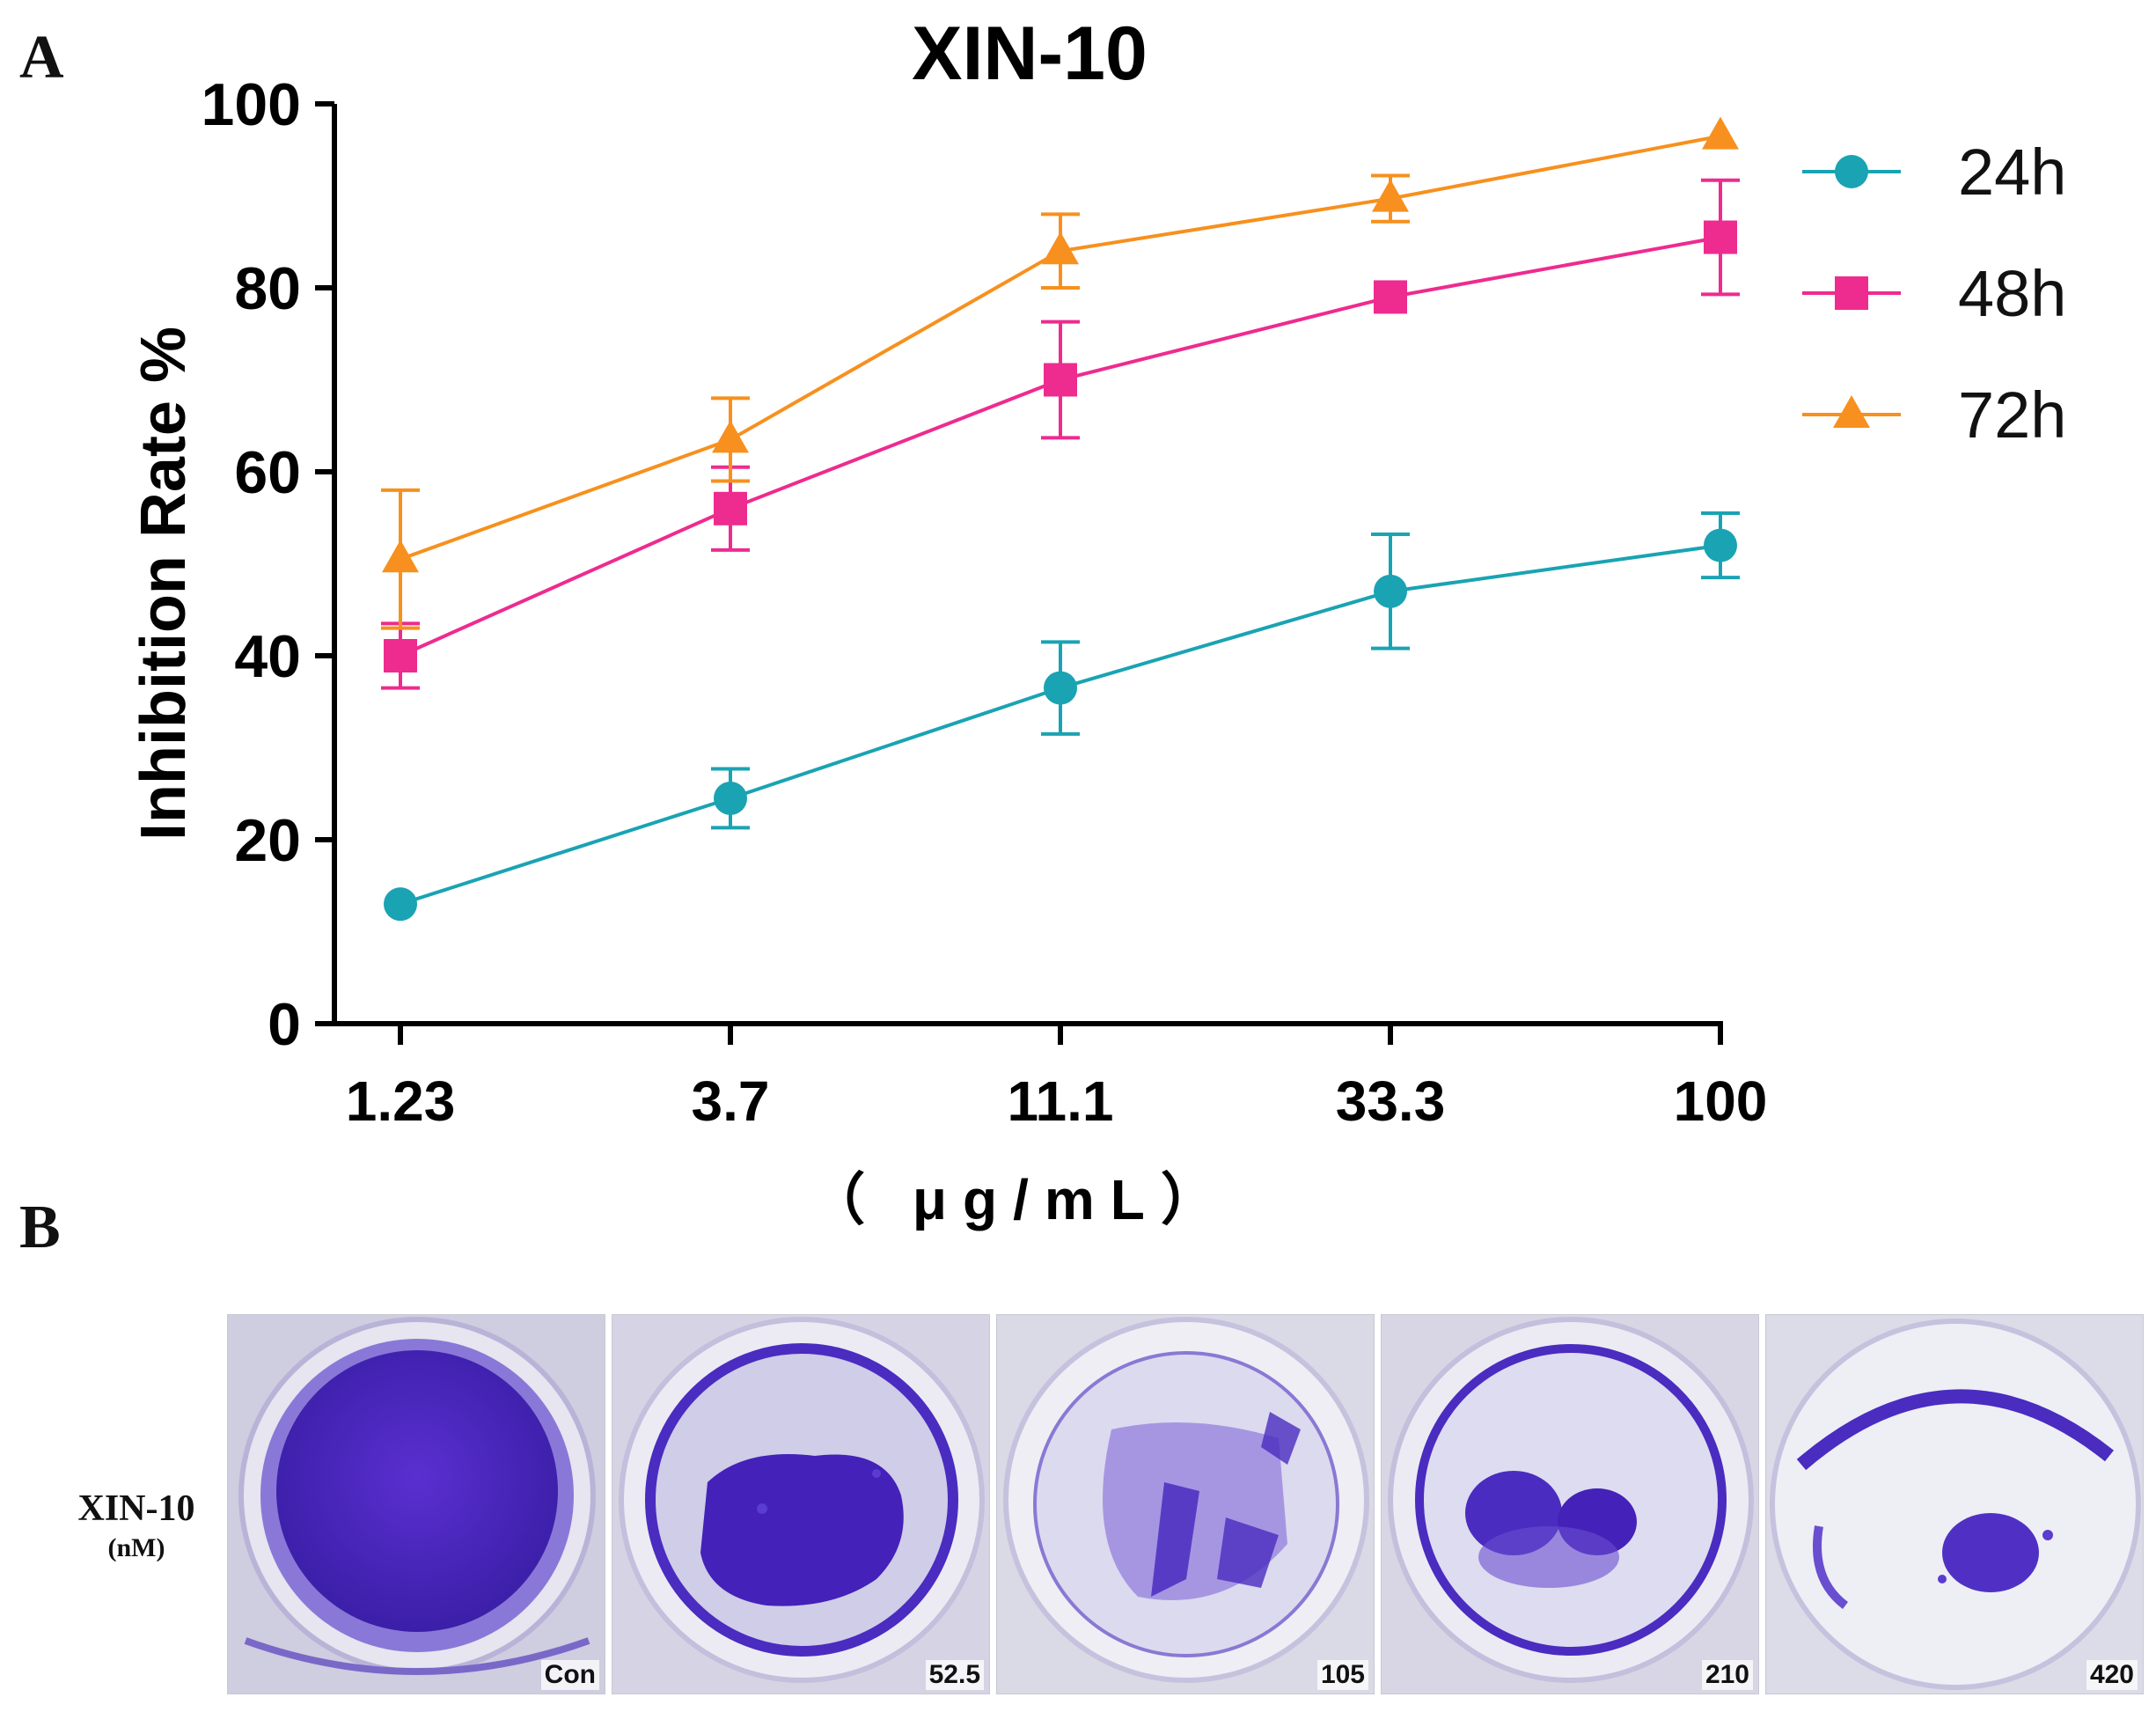 The width and height of the screenshot is (2156, 1712). Describe the element at coordinates (2112, 1675) in the screenshot. I see `plate-420-label: 420` at that location.